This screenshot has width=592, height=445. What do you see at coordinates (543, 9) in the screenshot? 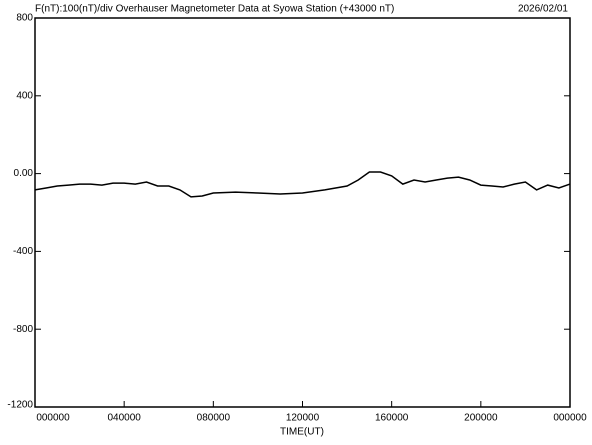
I see `date: 2026/02/01` at bounding box center [543, 9].